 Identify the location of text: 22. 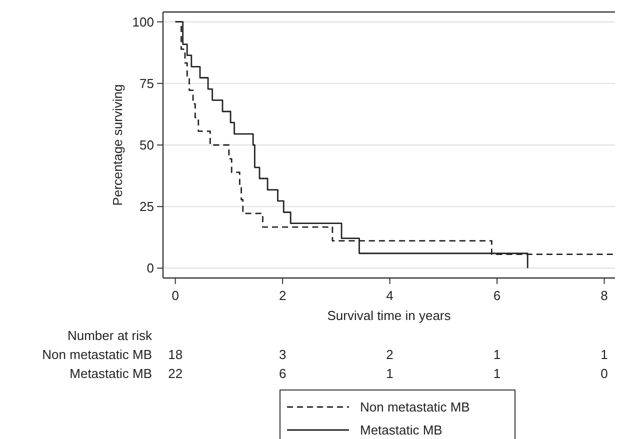
(175, 373).